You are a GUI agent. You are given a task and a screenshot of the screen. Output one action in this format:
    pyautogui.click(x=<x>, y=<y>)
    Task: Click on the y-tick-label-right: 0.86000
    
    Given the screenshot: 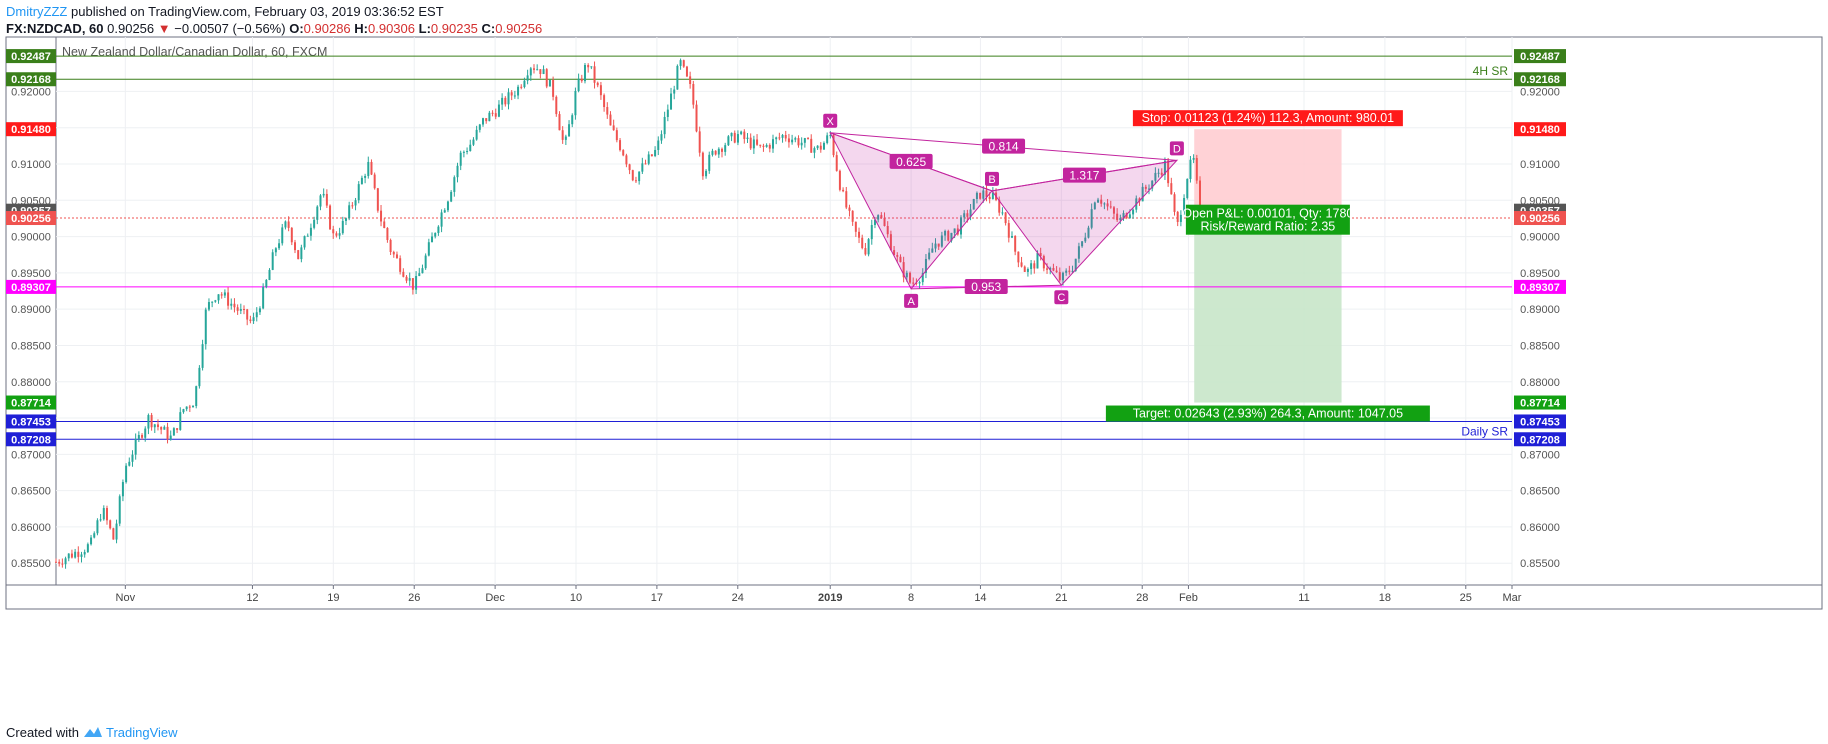 What is the action you would take?
    pyautogui.click(x=1540, y=528)
    